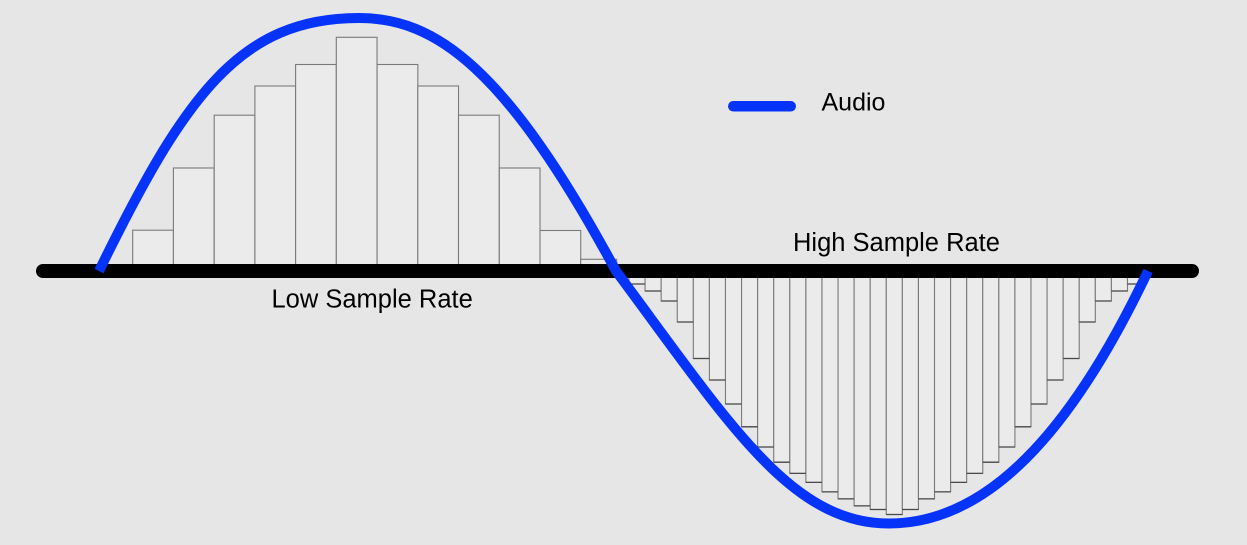  I want to click on svg-text: Audio, so click(854, 103).